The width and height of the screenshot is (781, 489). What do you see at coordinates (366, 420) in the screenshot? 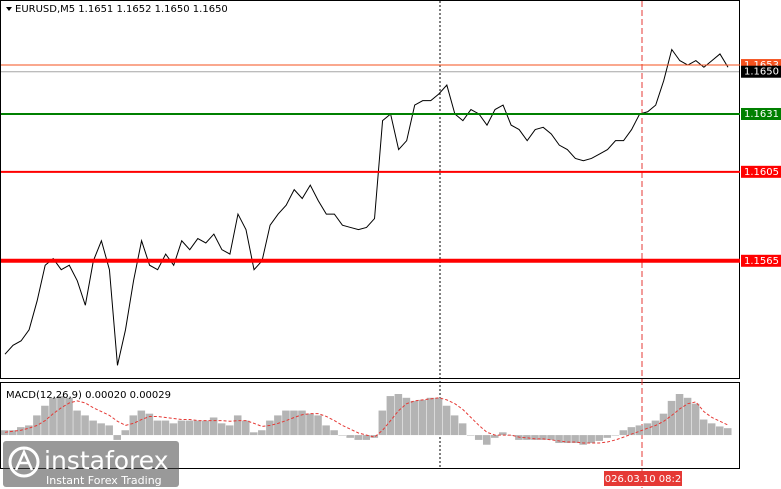
I see `macd-signal-line` at bounding box center [366, 420].